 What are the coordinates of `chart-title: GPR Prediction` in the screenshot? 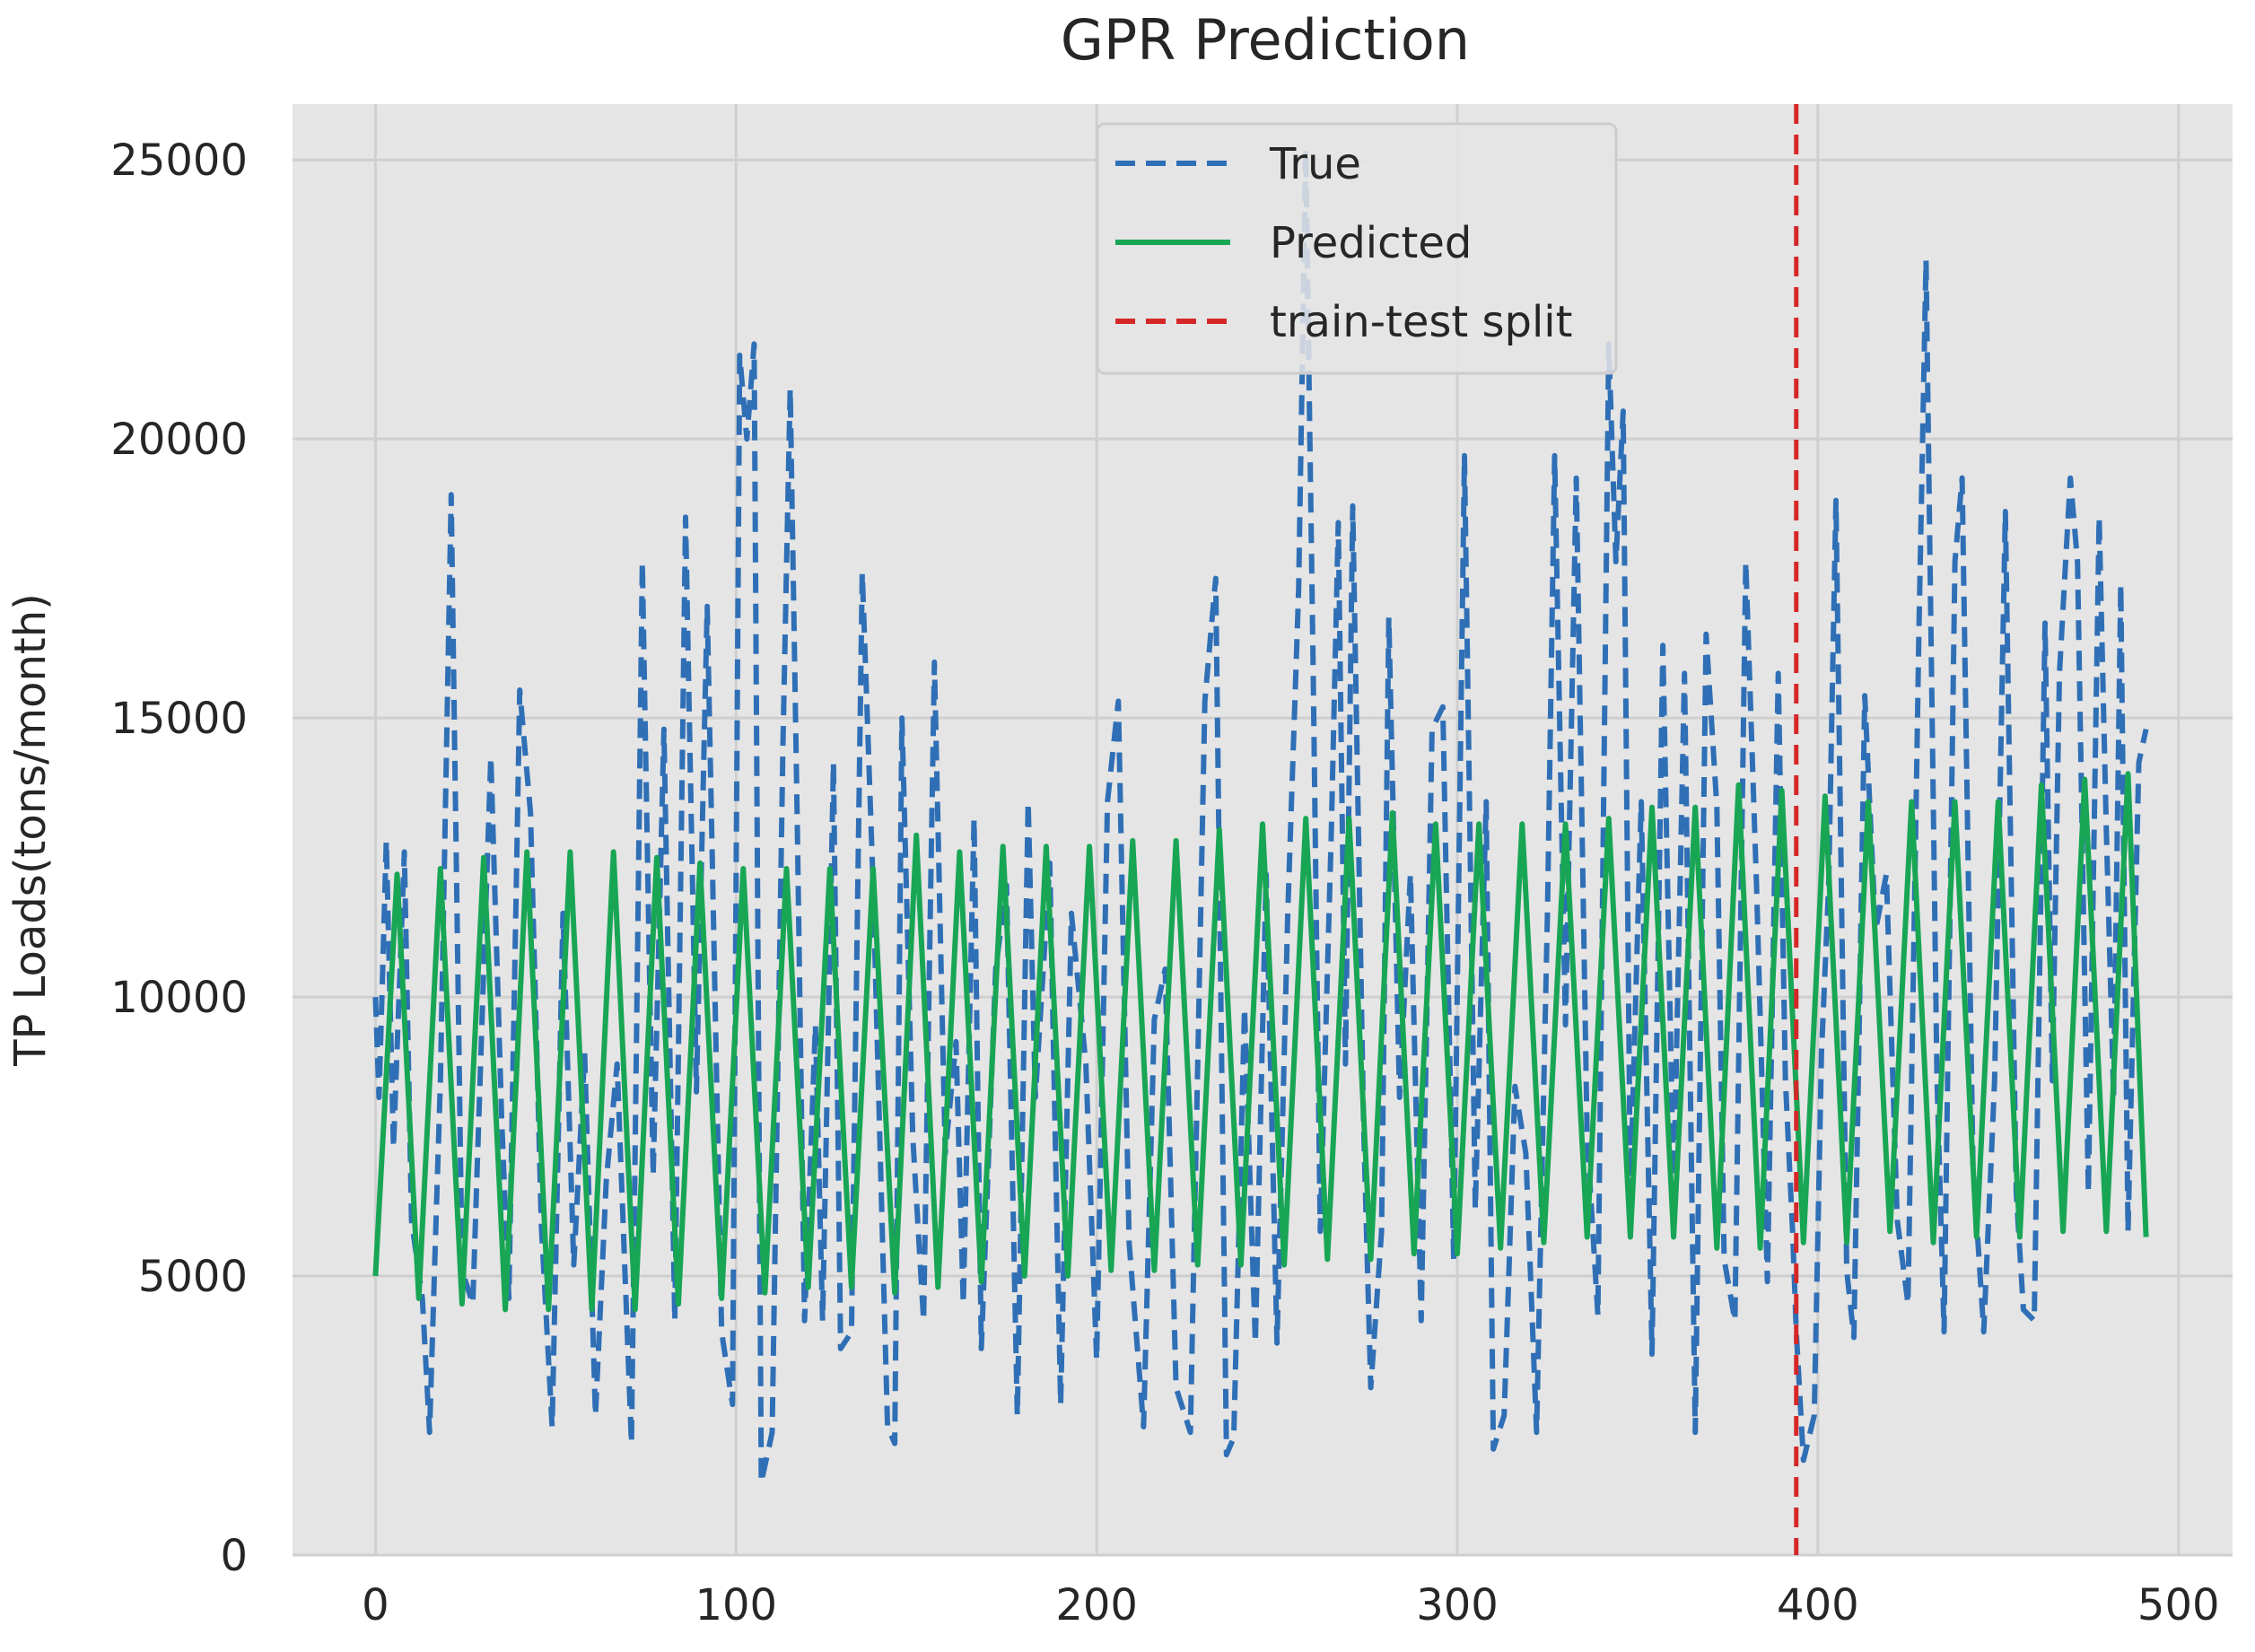 It's located at (1266, 40).